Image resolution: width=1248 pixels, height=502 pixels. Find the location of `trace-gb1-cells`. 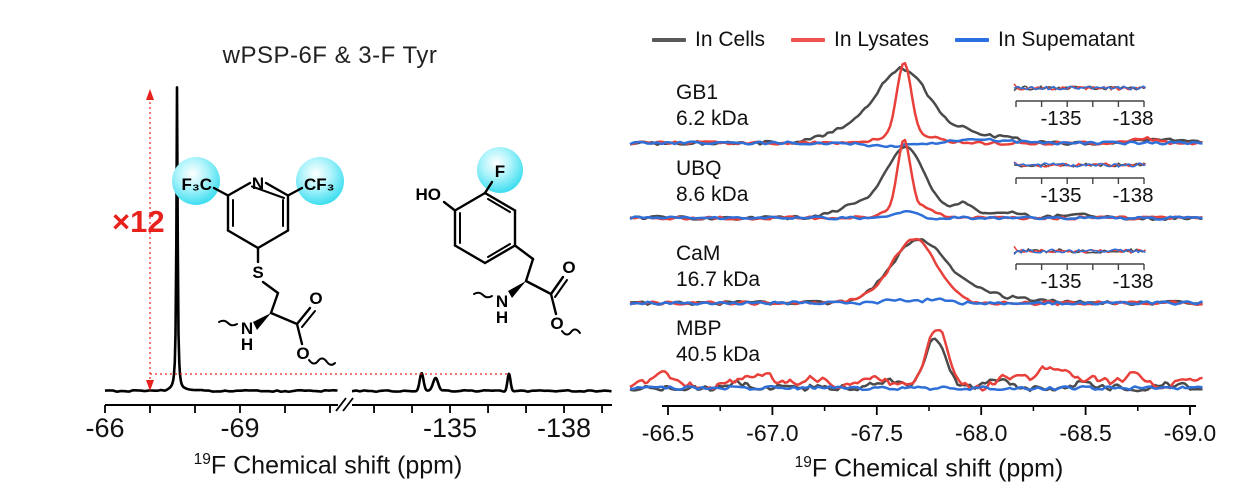

trace-gb1-cells is located at coordinates (916, 105).